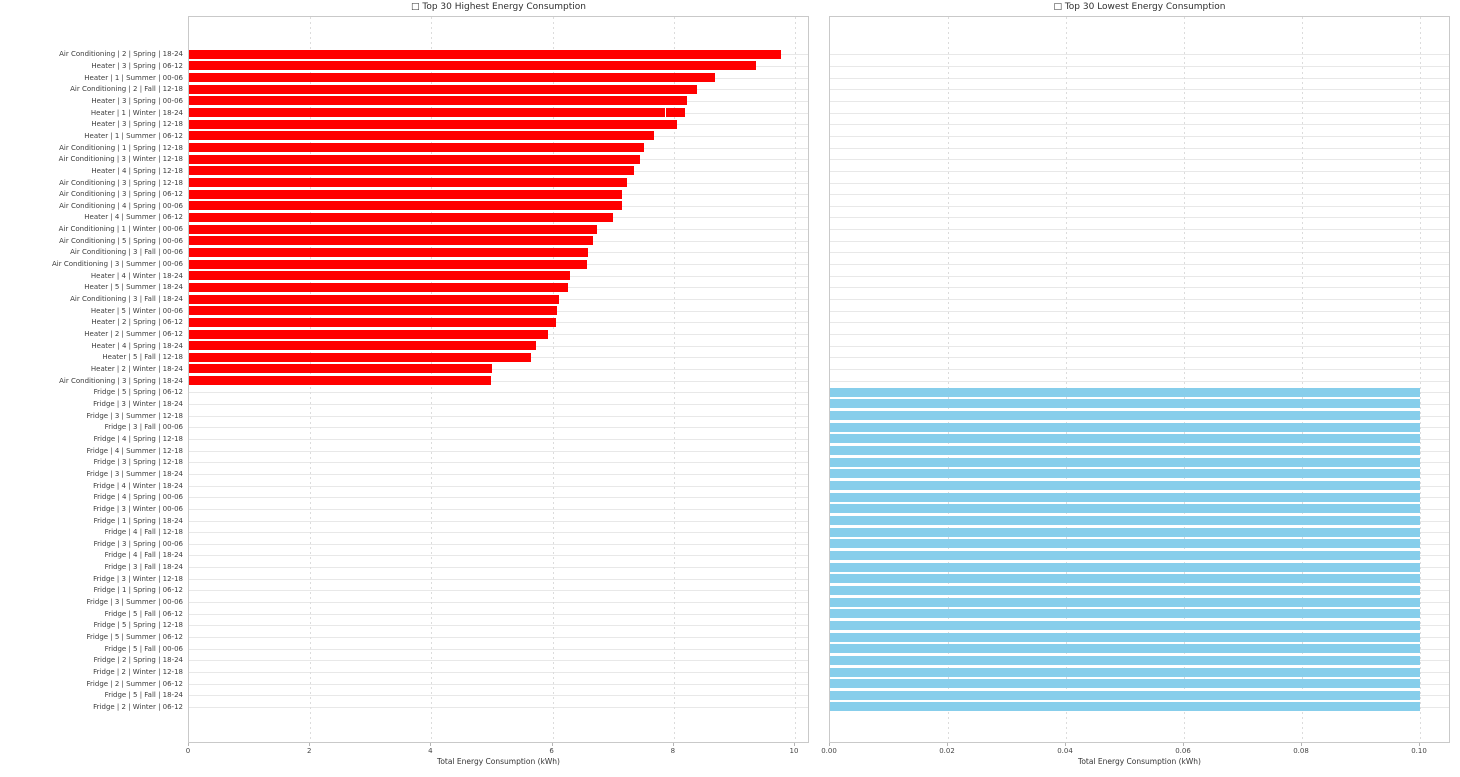 Image resolution: width=1460 pixels, height=777 pixels. Describe the element at coordinates (126, 89) in the screenshot. I see `y-tick-label: Air Conditioning | 2 | Fall | 12-18` at that location.